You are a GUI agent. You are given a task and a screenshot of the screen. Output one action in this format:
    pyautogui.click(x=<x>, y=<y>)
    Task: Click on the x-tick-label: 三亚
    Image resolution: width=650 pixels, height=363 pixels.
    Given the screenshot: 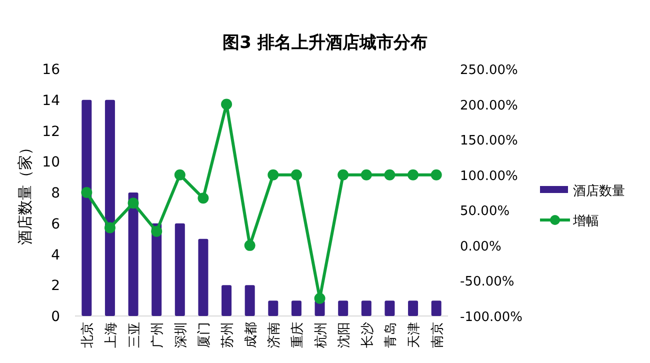 What is the action you would take?
    pyautogui.click(x=134, y=335)
    